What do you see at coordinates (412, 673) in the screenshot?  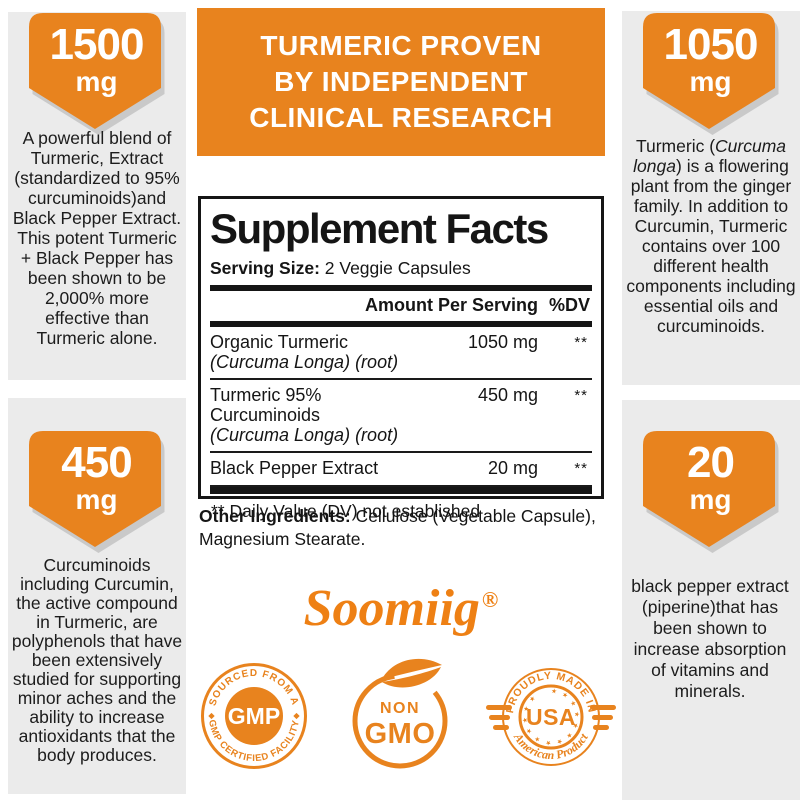 I see `leaf-icon` at bounding box center [412, 673].